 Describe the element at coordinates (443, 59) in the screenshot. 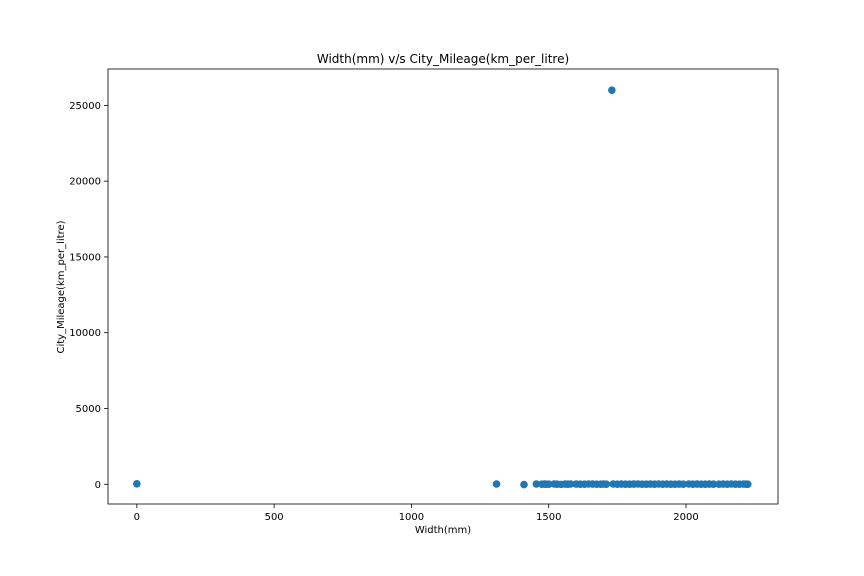

I see `chart-title: Width(mm) v/s City_Mileage(km_per_litre)` at that location.